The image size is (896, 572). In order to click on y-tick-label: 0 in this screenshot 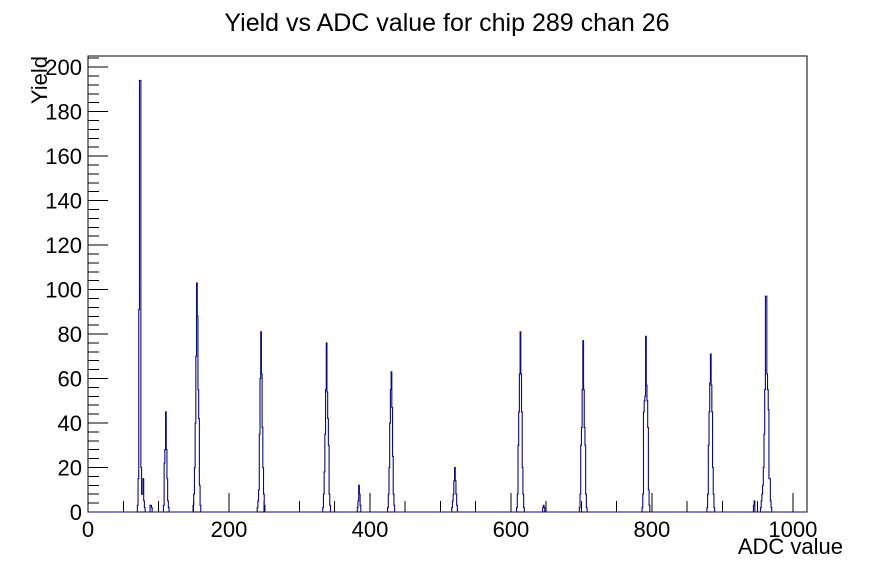, I will do `click(76, 512)`.